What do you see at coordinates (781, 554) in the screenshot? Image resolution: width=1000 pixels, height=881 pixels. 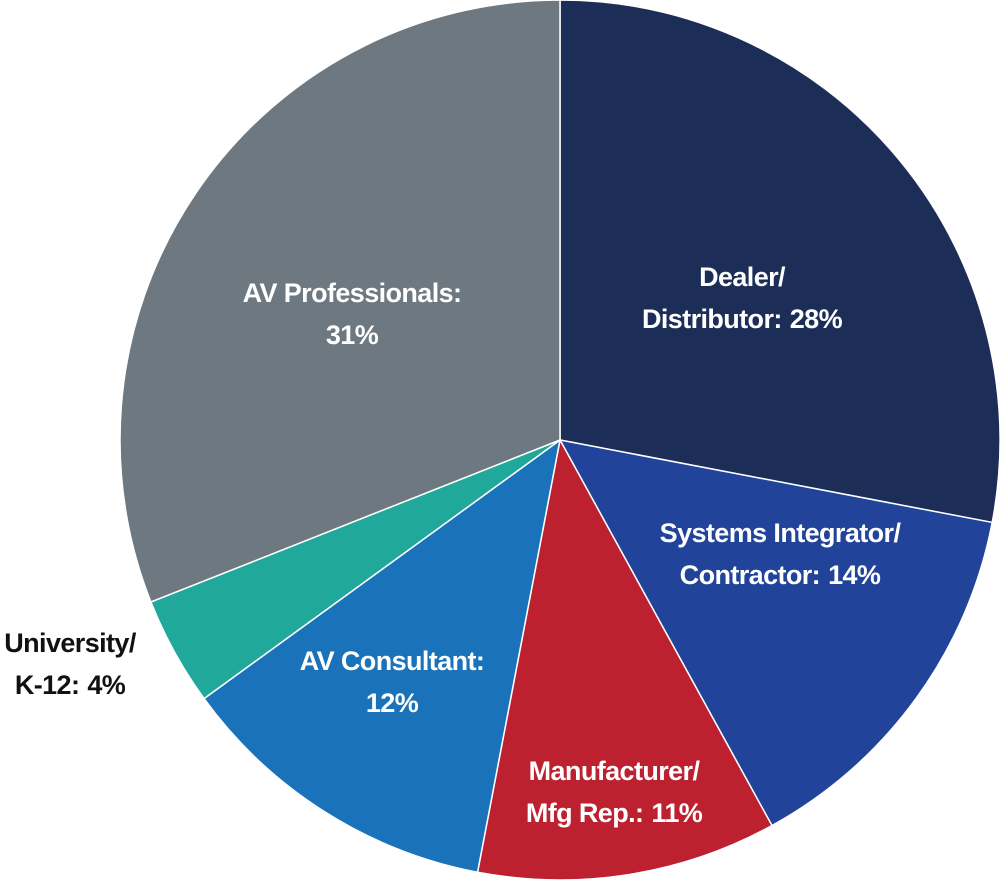 I see `slice-label: Systems Integrator/Contractor: 14%` at bounding box center [781, 554].